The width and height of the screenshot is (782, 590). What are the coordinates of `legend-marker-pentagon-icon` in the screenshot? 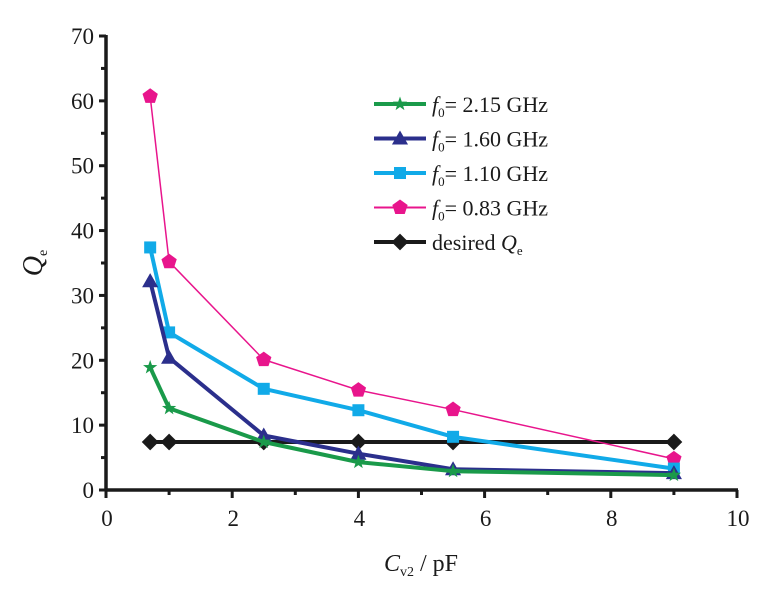 It's located at (400, 207).